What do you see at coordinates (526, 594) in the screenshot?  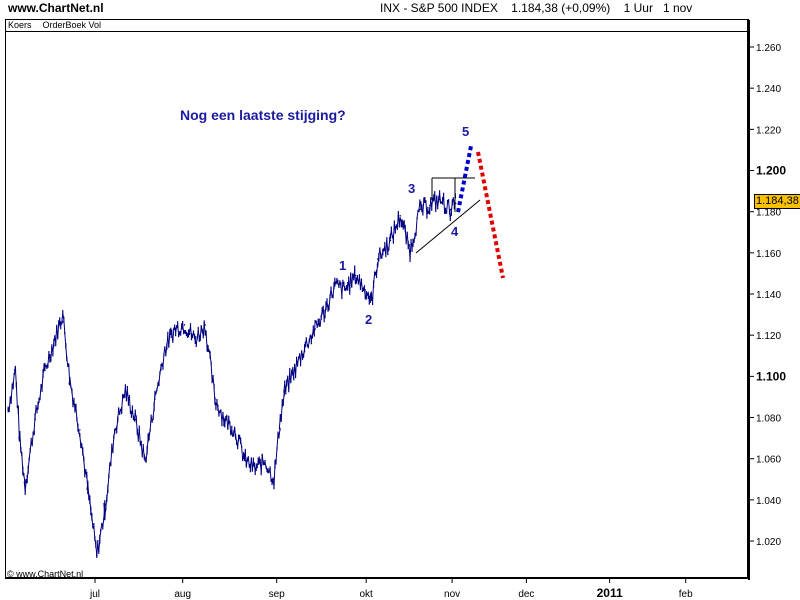 I see `x-tick-label-dec: dec` at bounding box center [526, 594].